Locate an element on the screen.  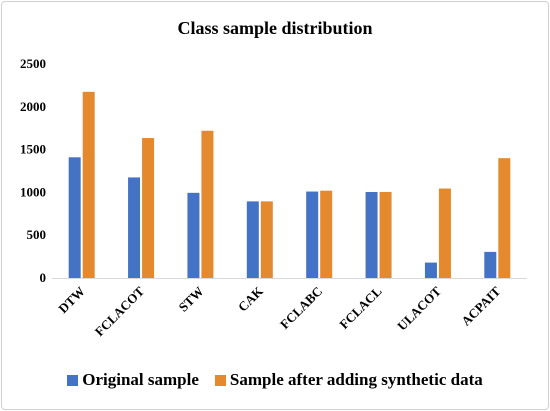
x-category-label: ULACOT is located at coordinates (419, 308).